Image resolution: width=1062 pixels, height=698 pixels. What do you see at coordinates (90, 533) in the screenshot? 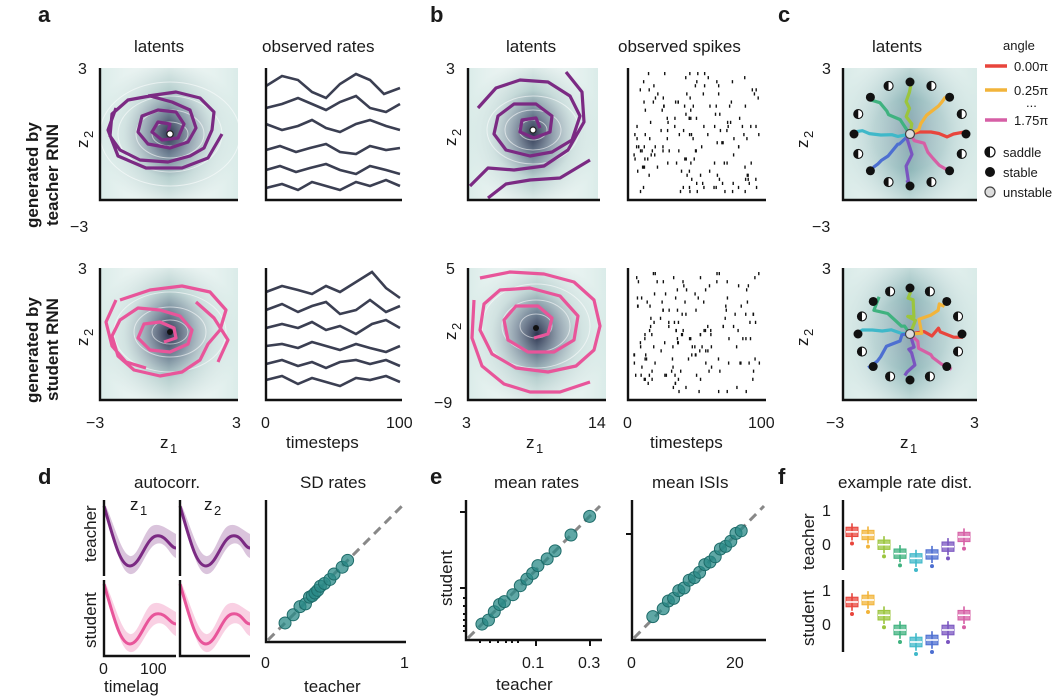
I see `d-label-teacher: teacher` at bounding box center [90, 533].